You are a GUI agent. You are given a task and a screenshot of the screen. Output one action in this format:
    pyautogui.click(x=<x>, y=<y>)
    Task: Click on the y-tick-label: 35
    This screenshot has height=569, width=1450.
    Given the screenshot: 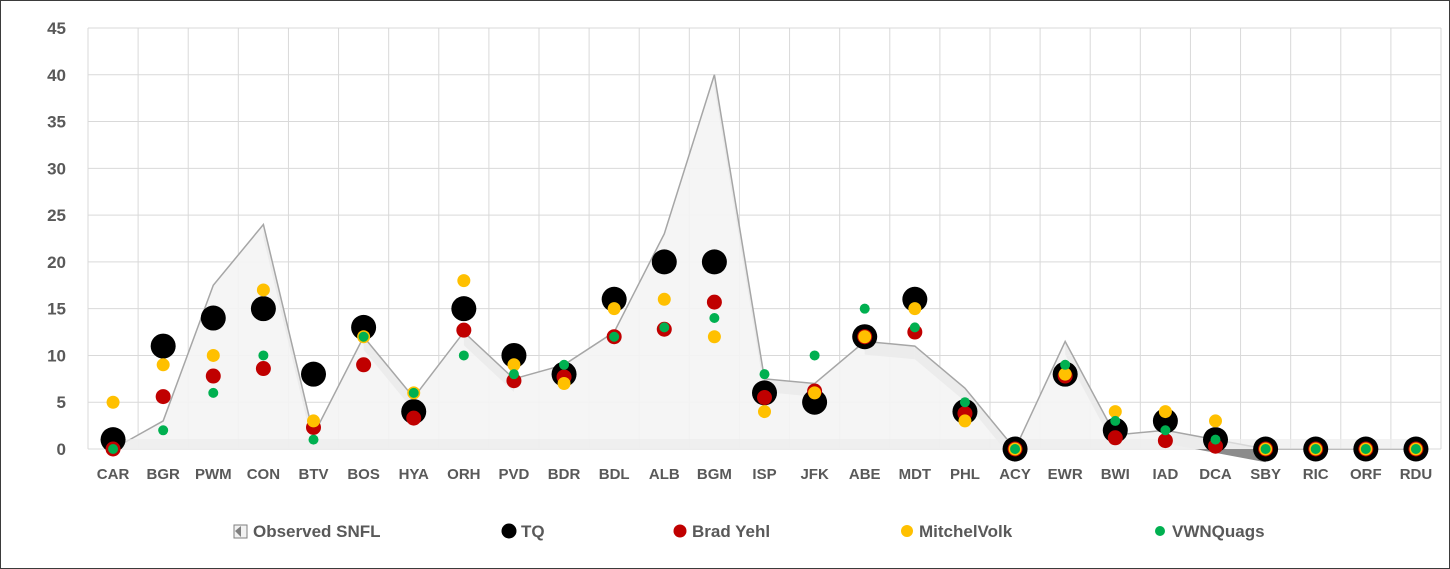 What is the action you would take?
    pyautogui.click(x=56, y=122)
    